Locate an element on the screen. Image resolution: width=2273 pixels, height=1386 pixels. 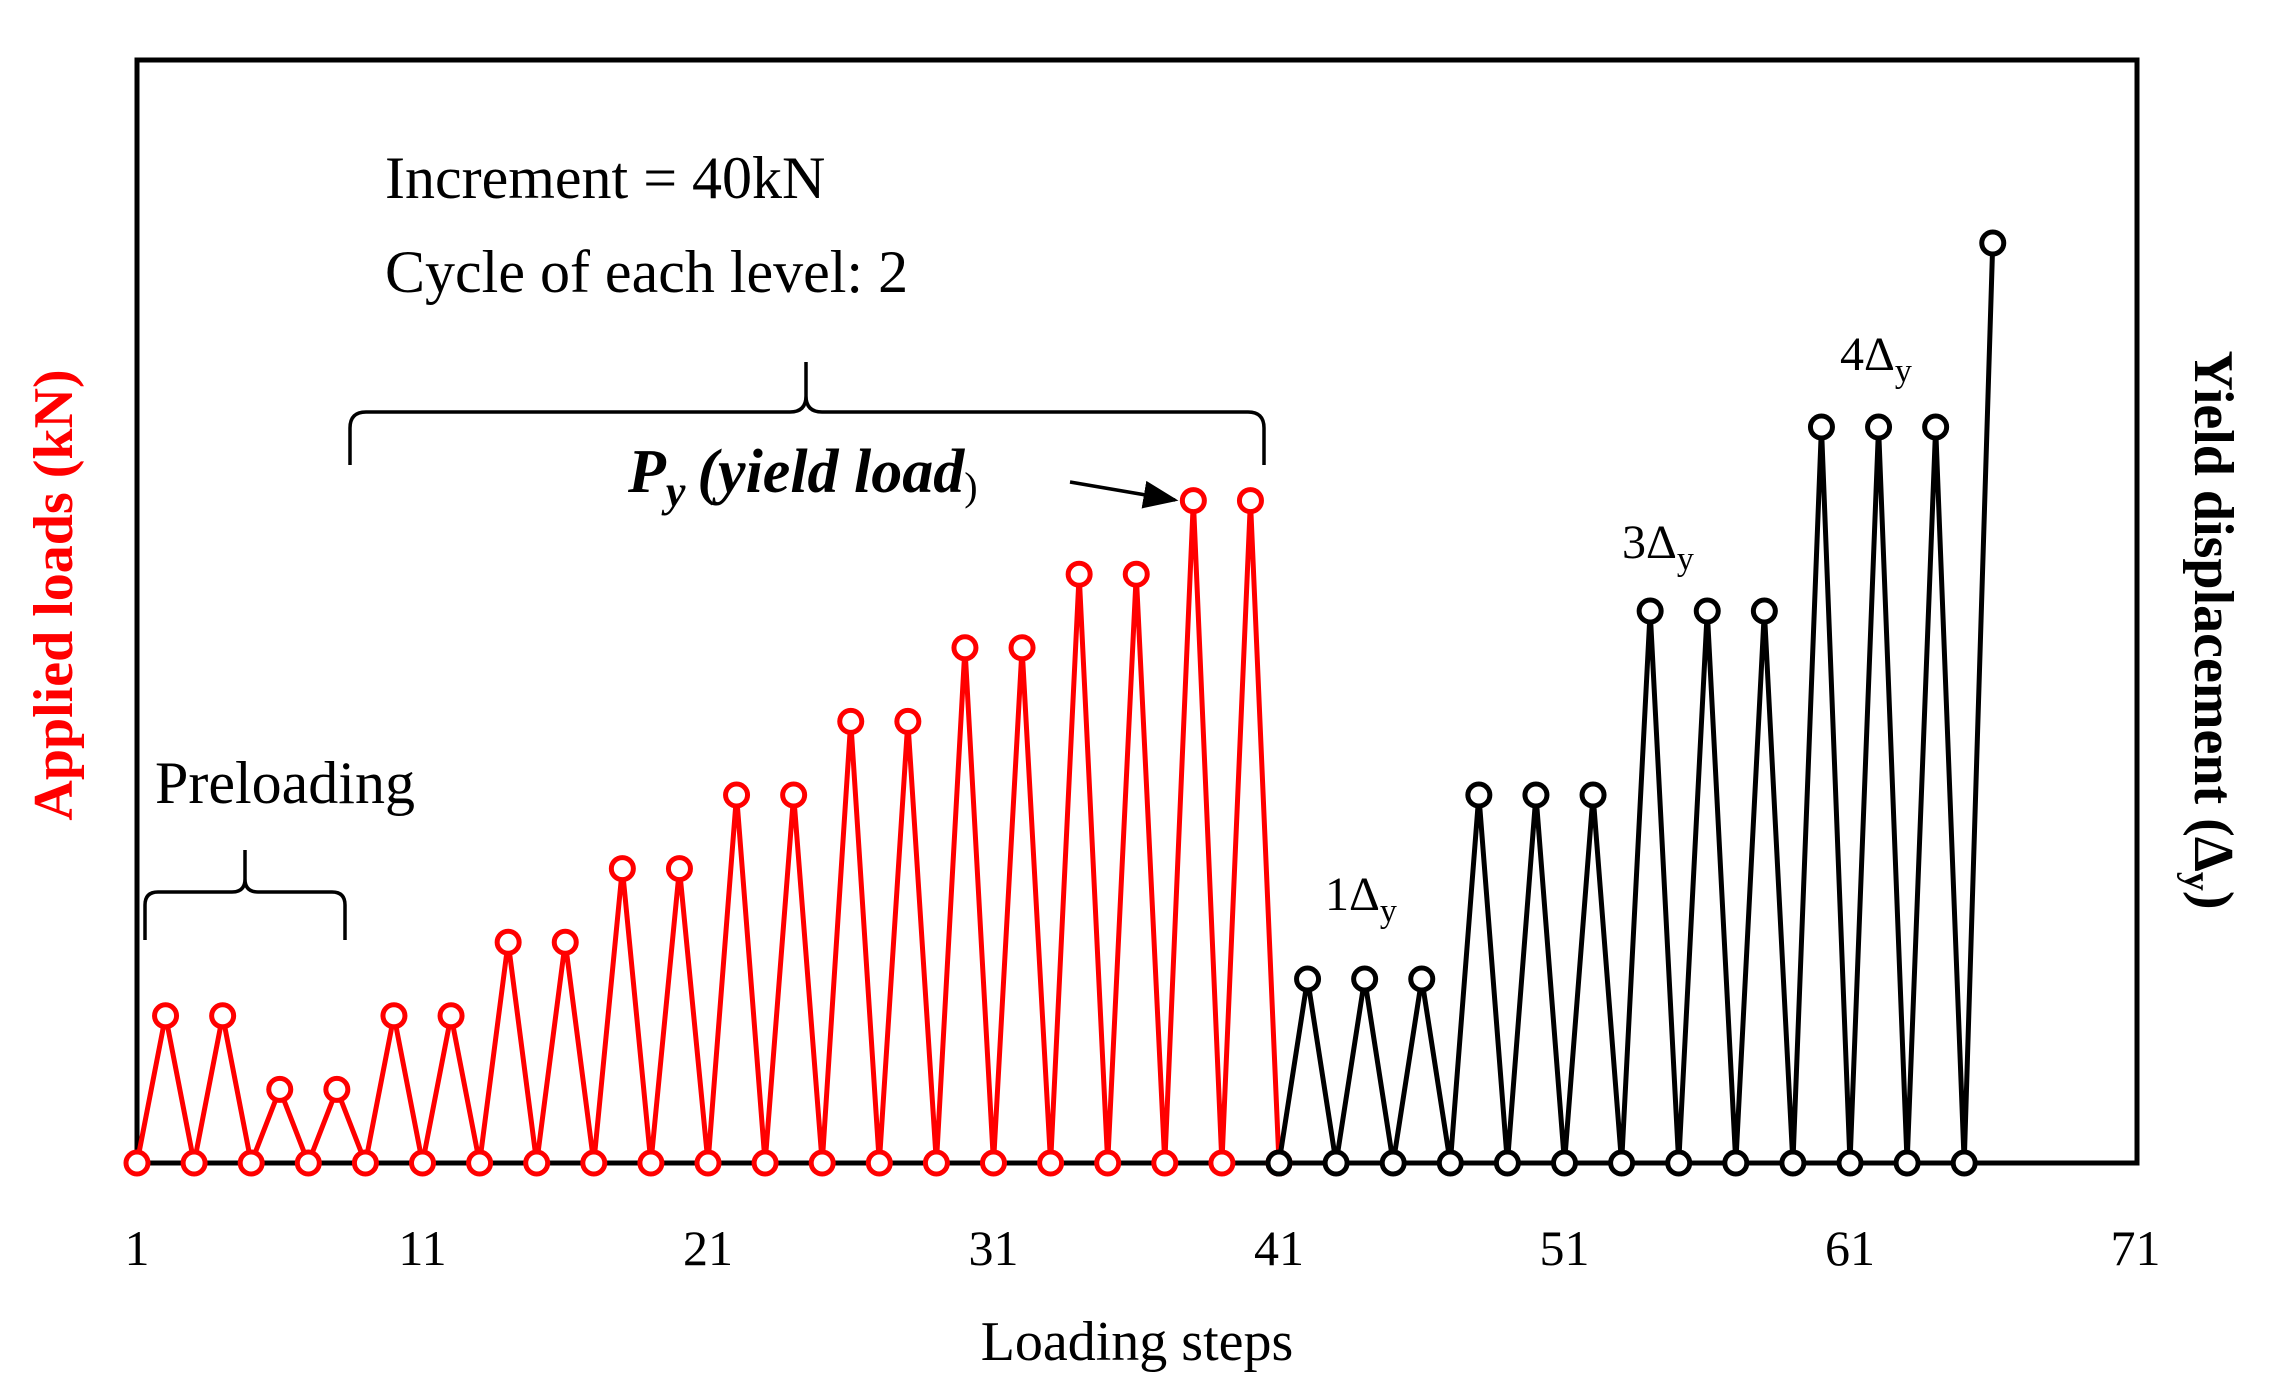
delta-label-4: 4Δy is located at coordinates (1876, 359).